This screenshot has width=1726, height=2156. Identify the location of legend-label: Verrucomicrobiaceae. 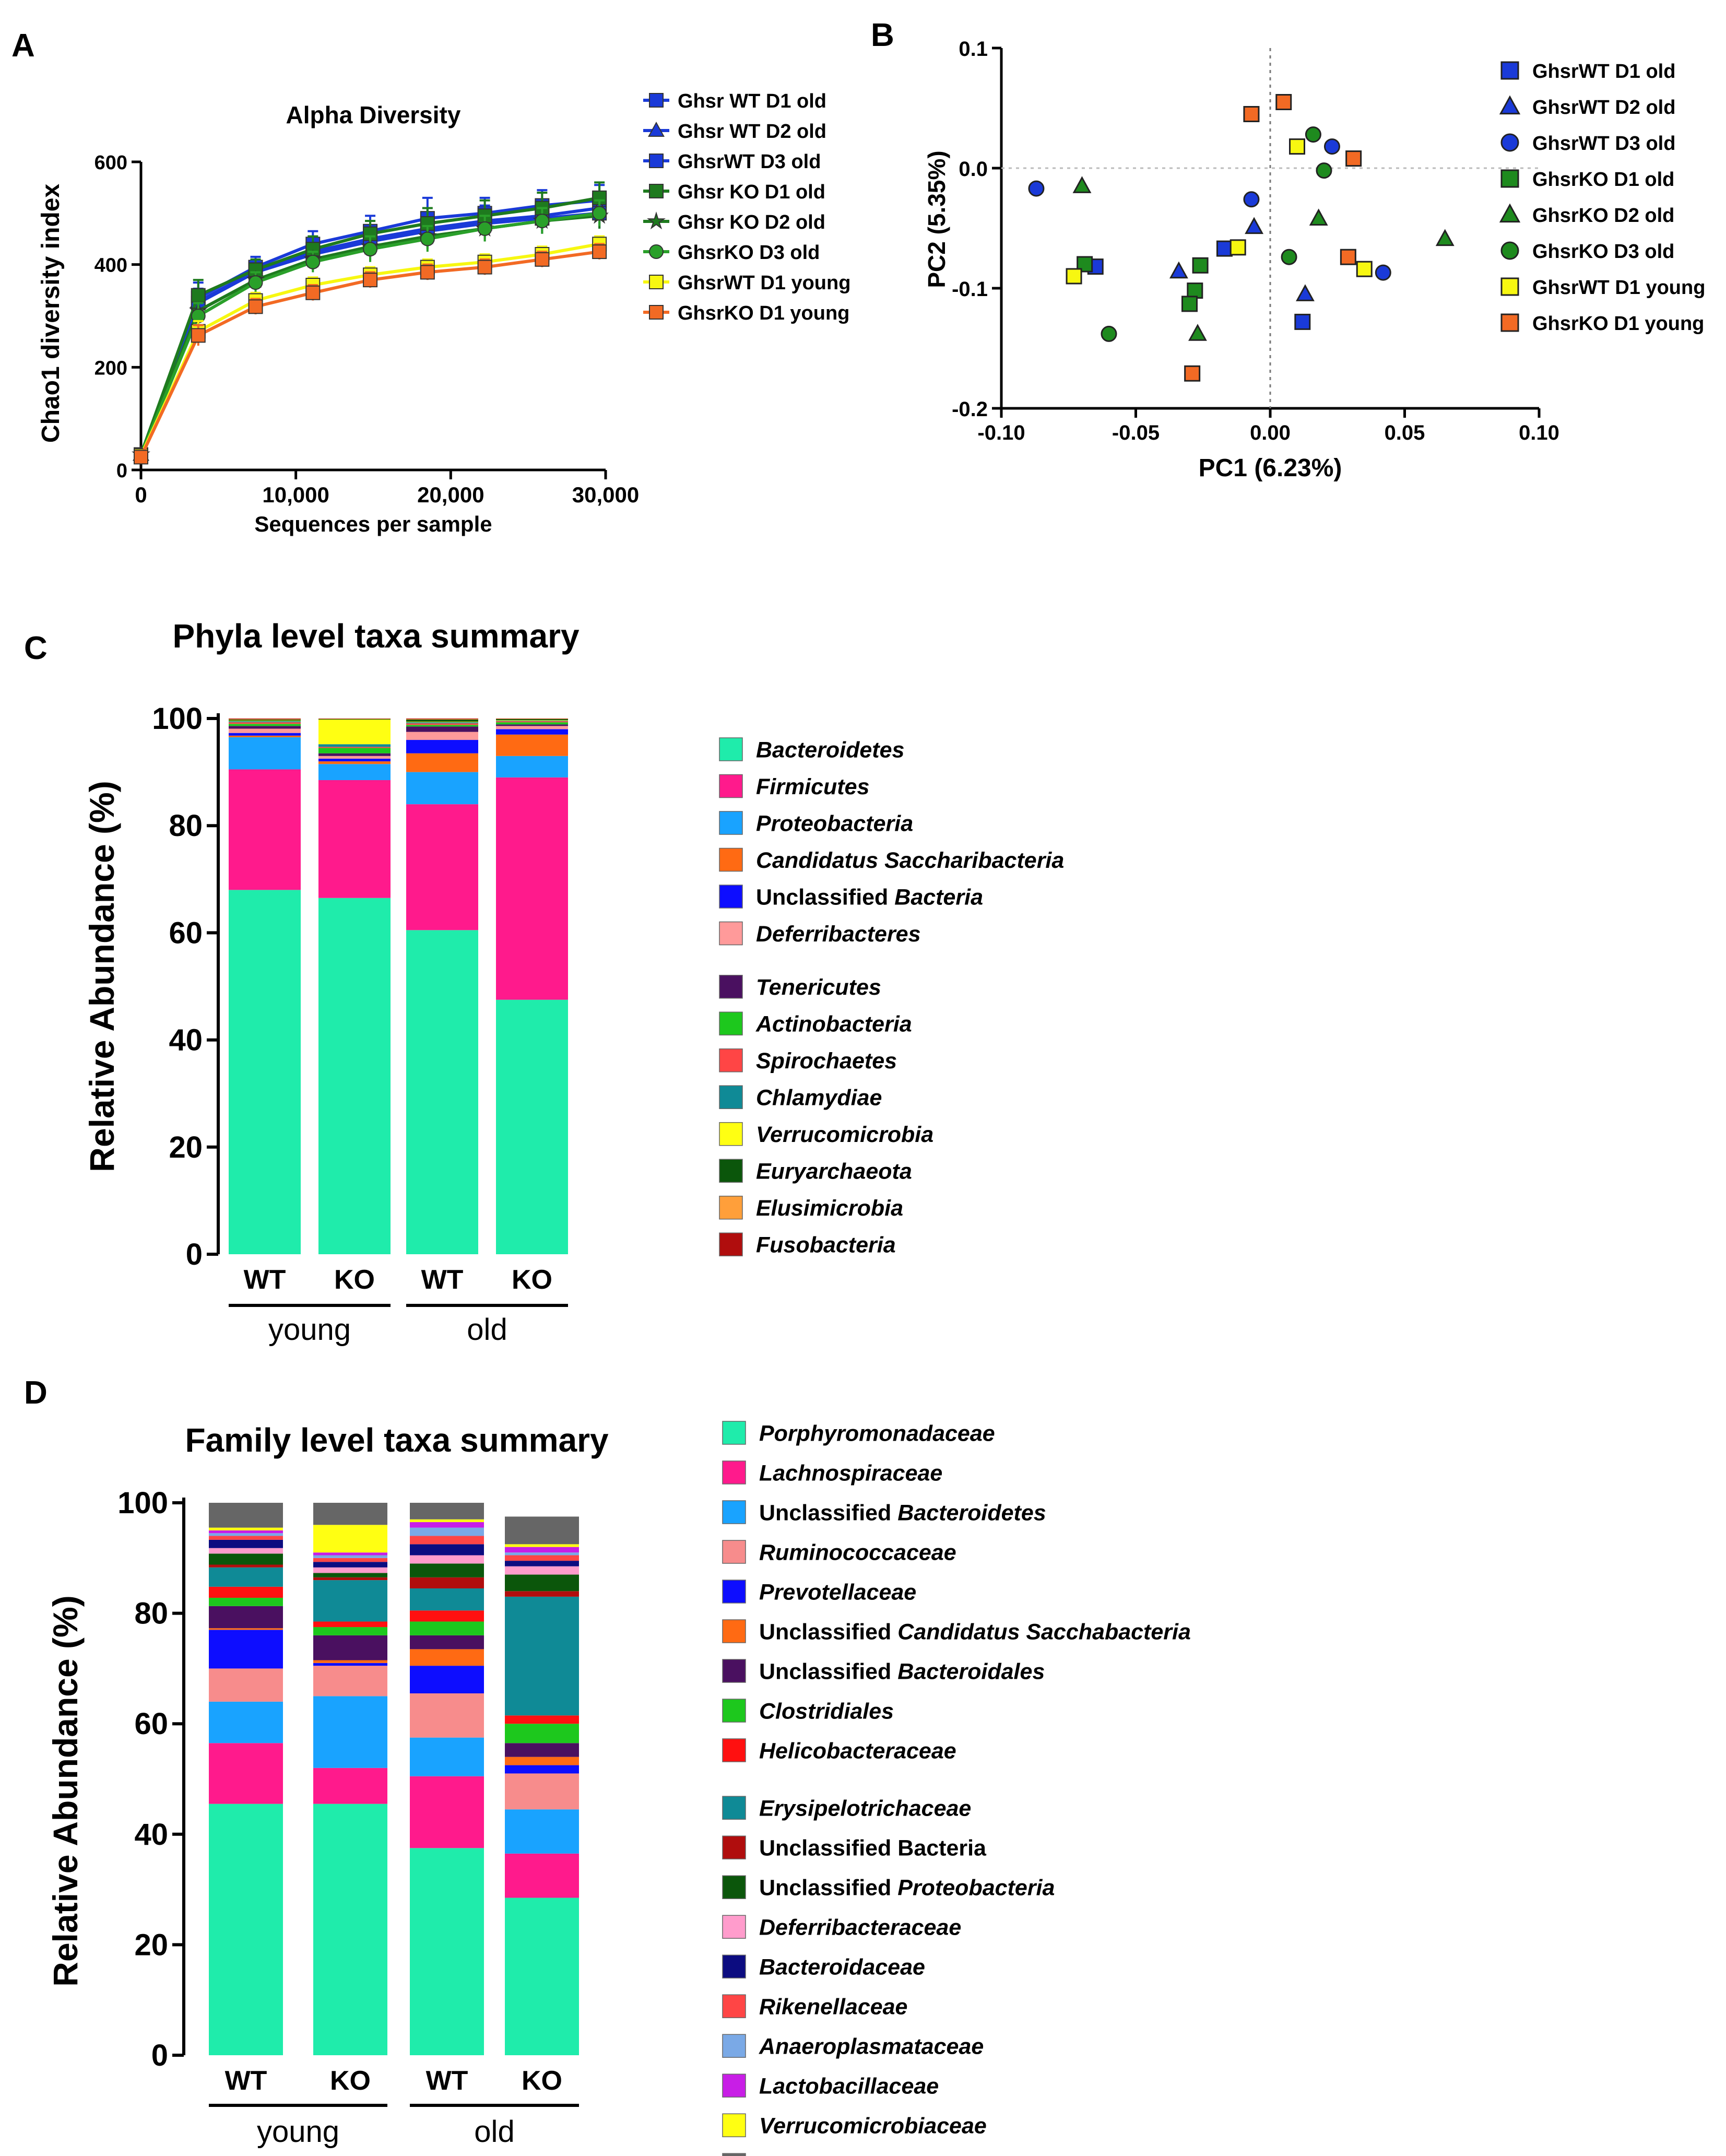
(873, 2127).